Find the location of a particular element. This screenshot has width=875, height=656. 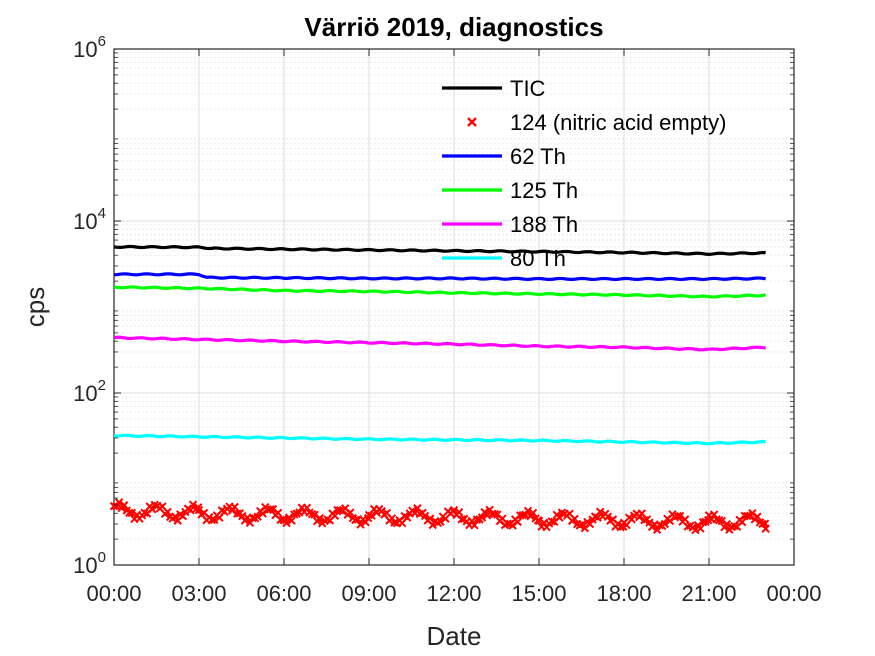

x-axis-label: Date is located at coordinates (454, 636).